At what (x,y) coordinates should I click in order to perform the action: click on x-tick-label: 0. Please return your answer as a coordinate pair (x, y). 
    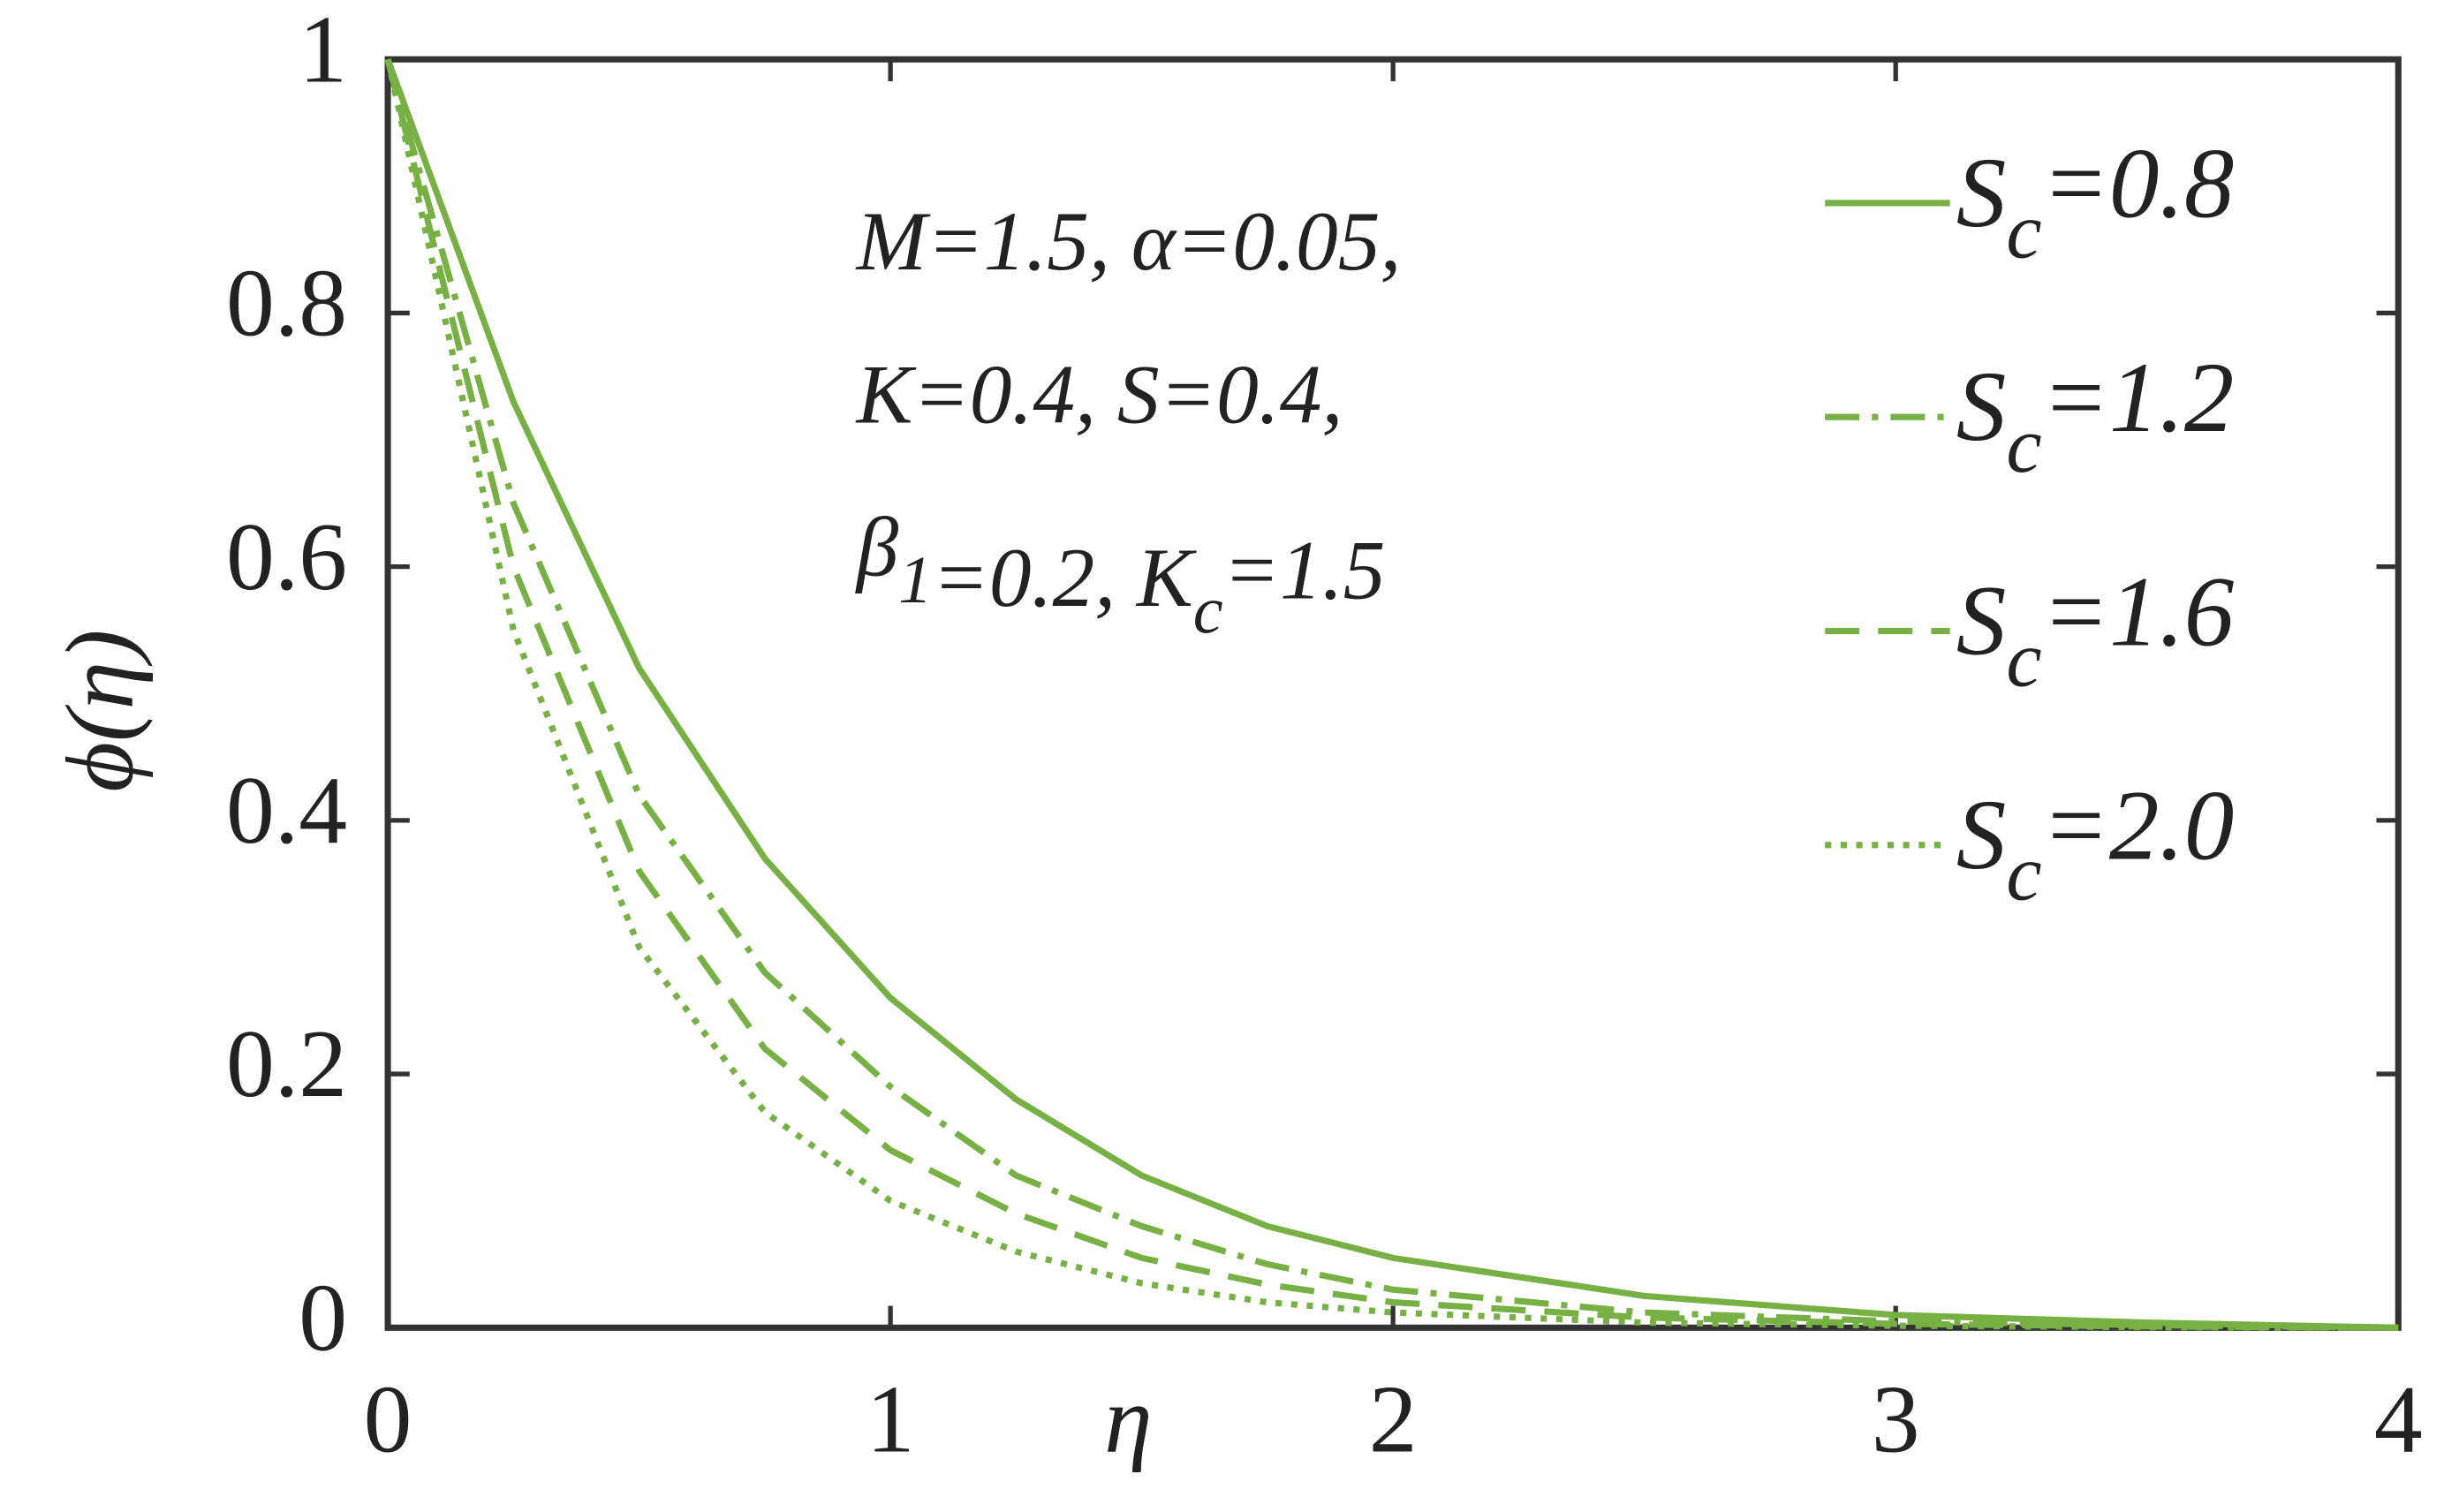
    Looking at the image, I should click on (388, 1419).